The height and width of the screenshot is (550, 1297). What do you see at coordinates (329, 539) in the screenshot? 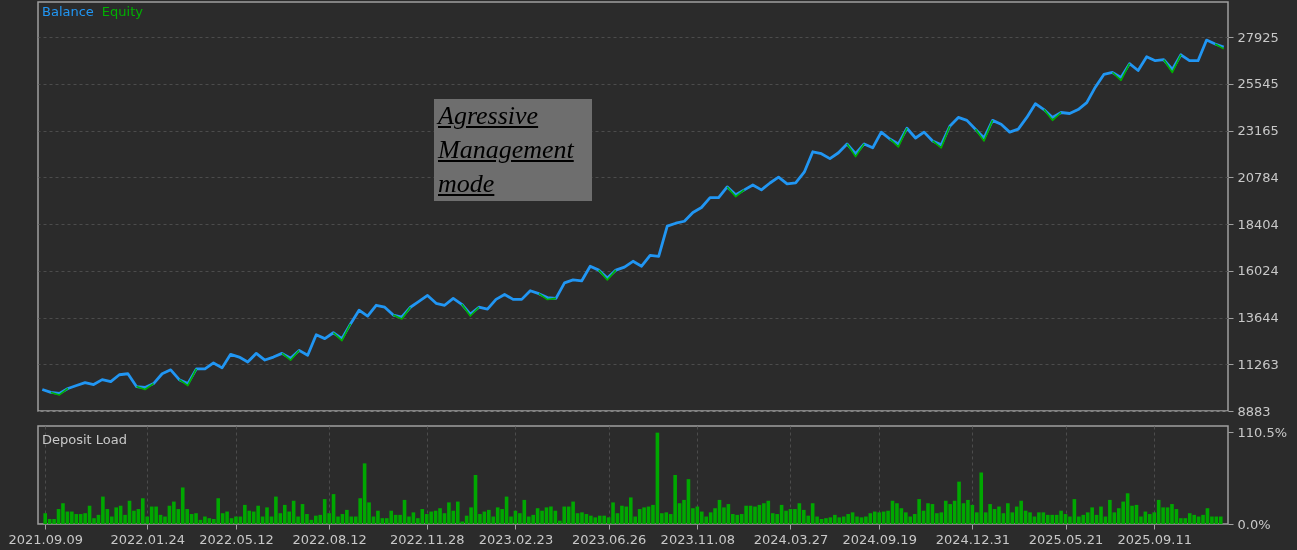
I see `x-tick-label: 2022.08.12` at bounding box center [329, 539].